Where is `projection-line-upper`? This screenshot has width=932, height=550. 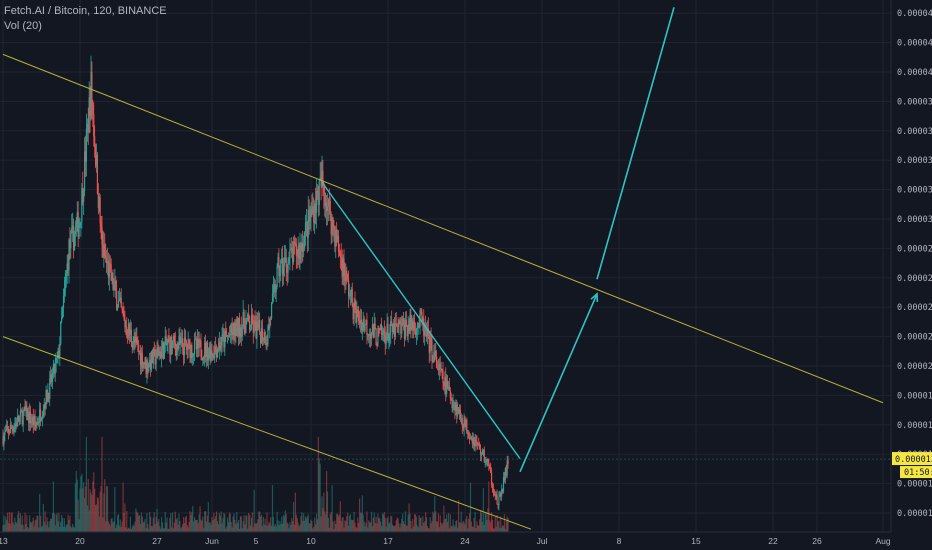 projection-line-upper is located at coordinates (635, 143).